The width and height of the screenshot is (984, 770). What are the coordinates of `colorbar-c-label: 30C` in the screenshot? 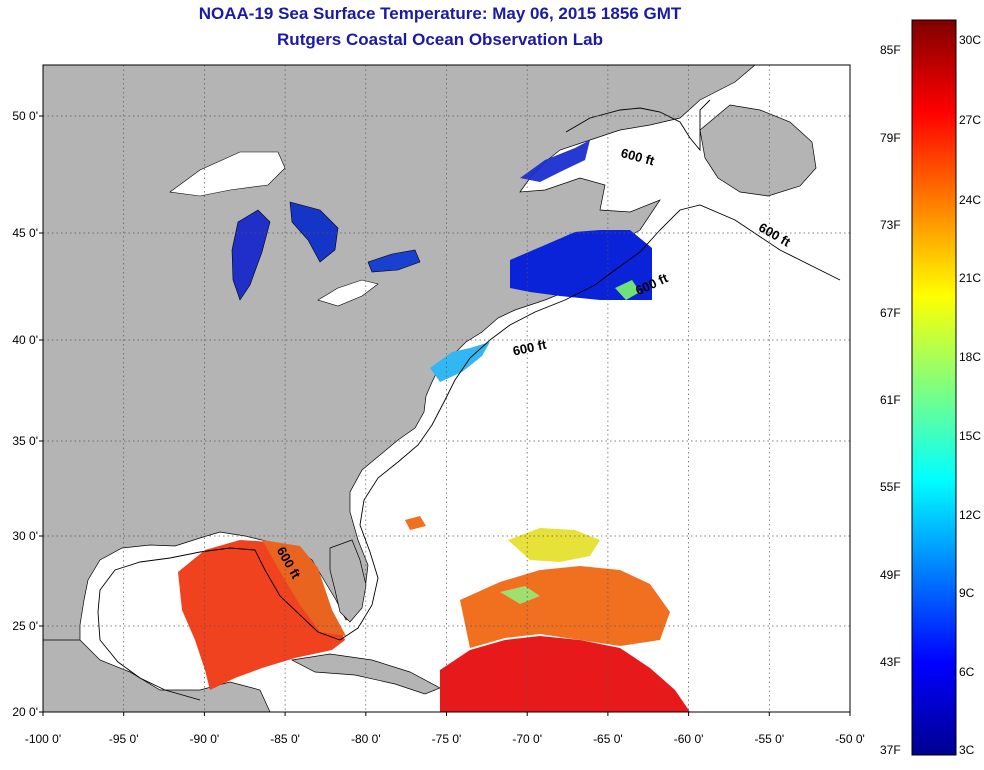 It's located at (970, 40).